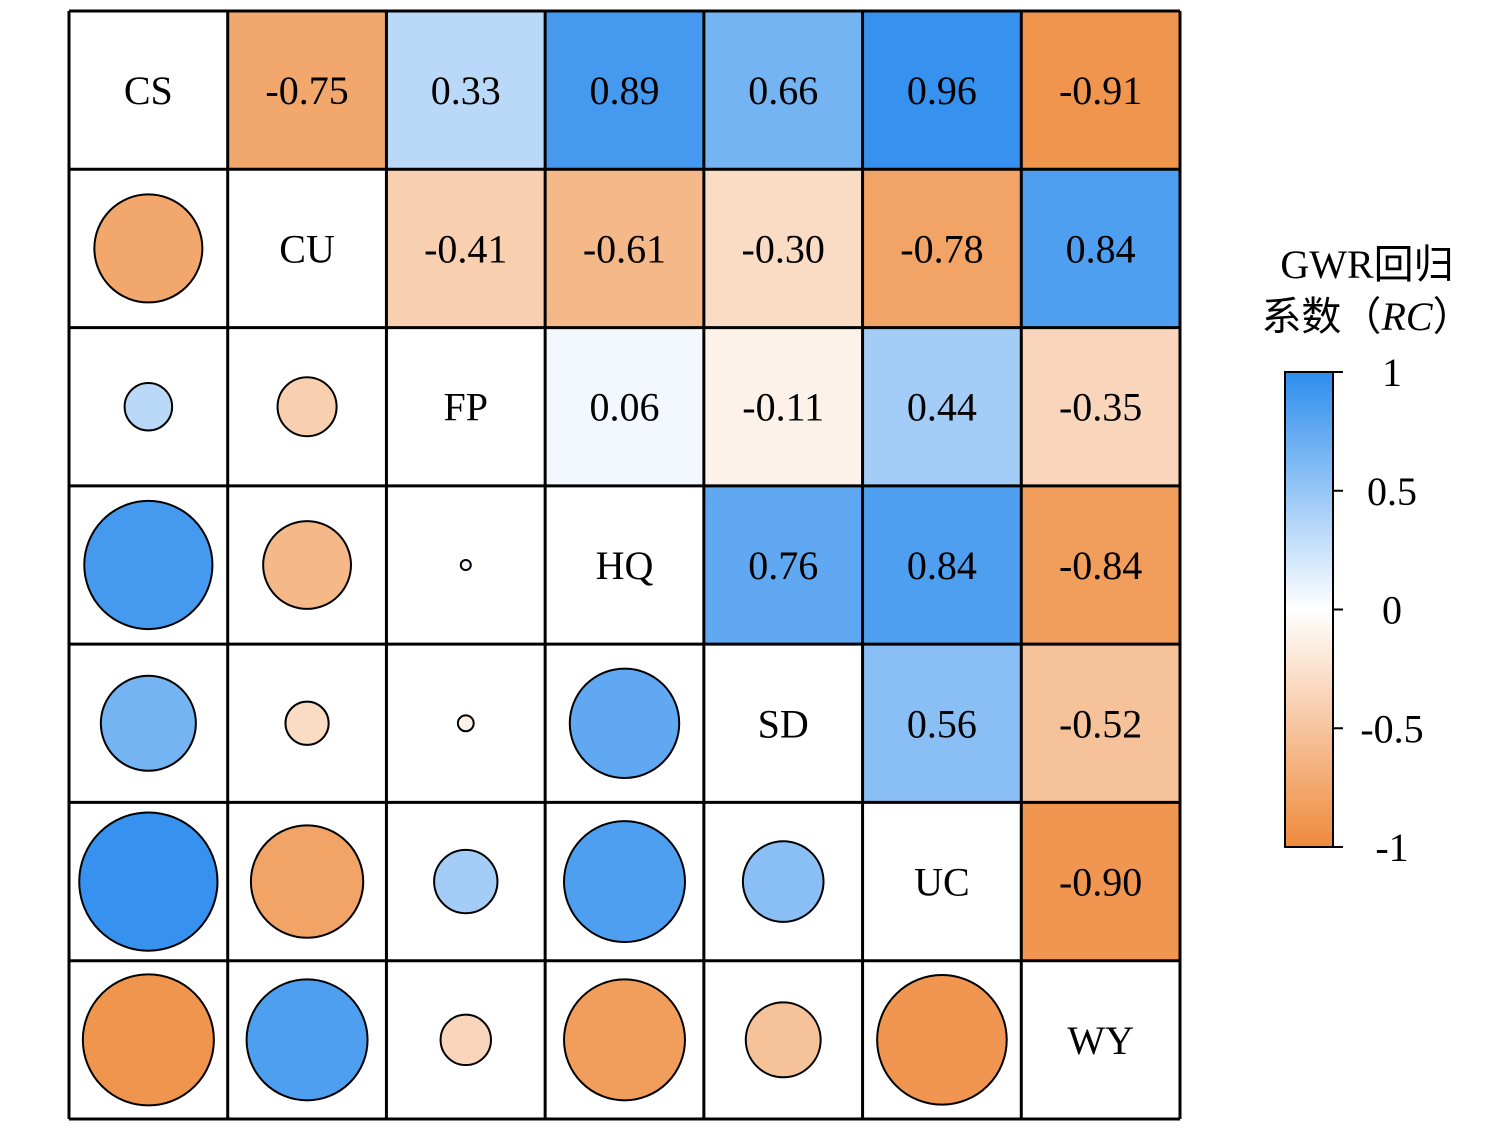 This screenshot has width=1511, height=1133. I want to click on value-label-SD-WY: -0.52, so click(1100, 723).